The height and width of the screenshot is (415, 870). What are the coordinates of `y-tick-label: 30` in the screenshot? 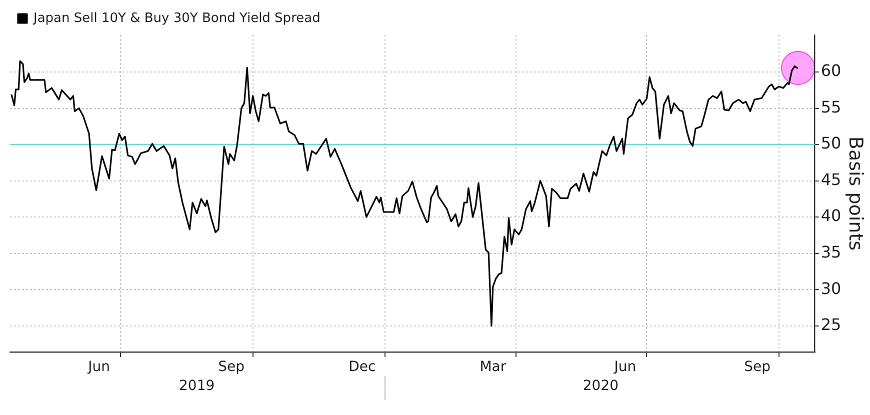 It's located at (831, 288).